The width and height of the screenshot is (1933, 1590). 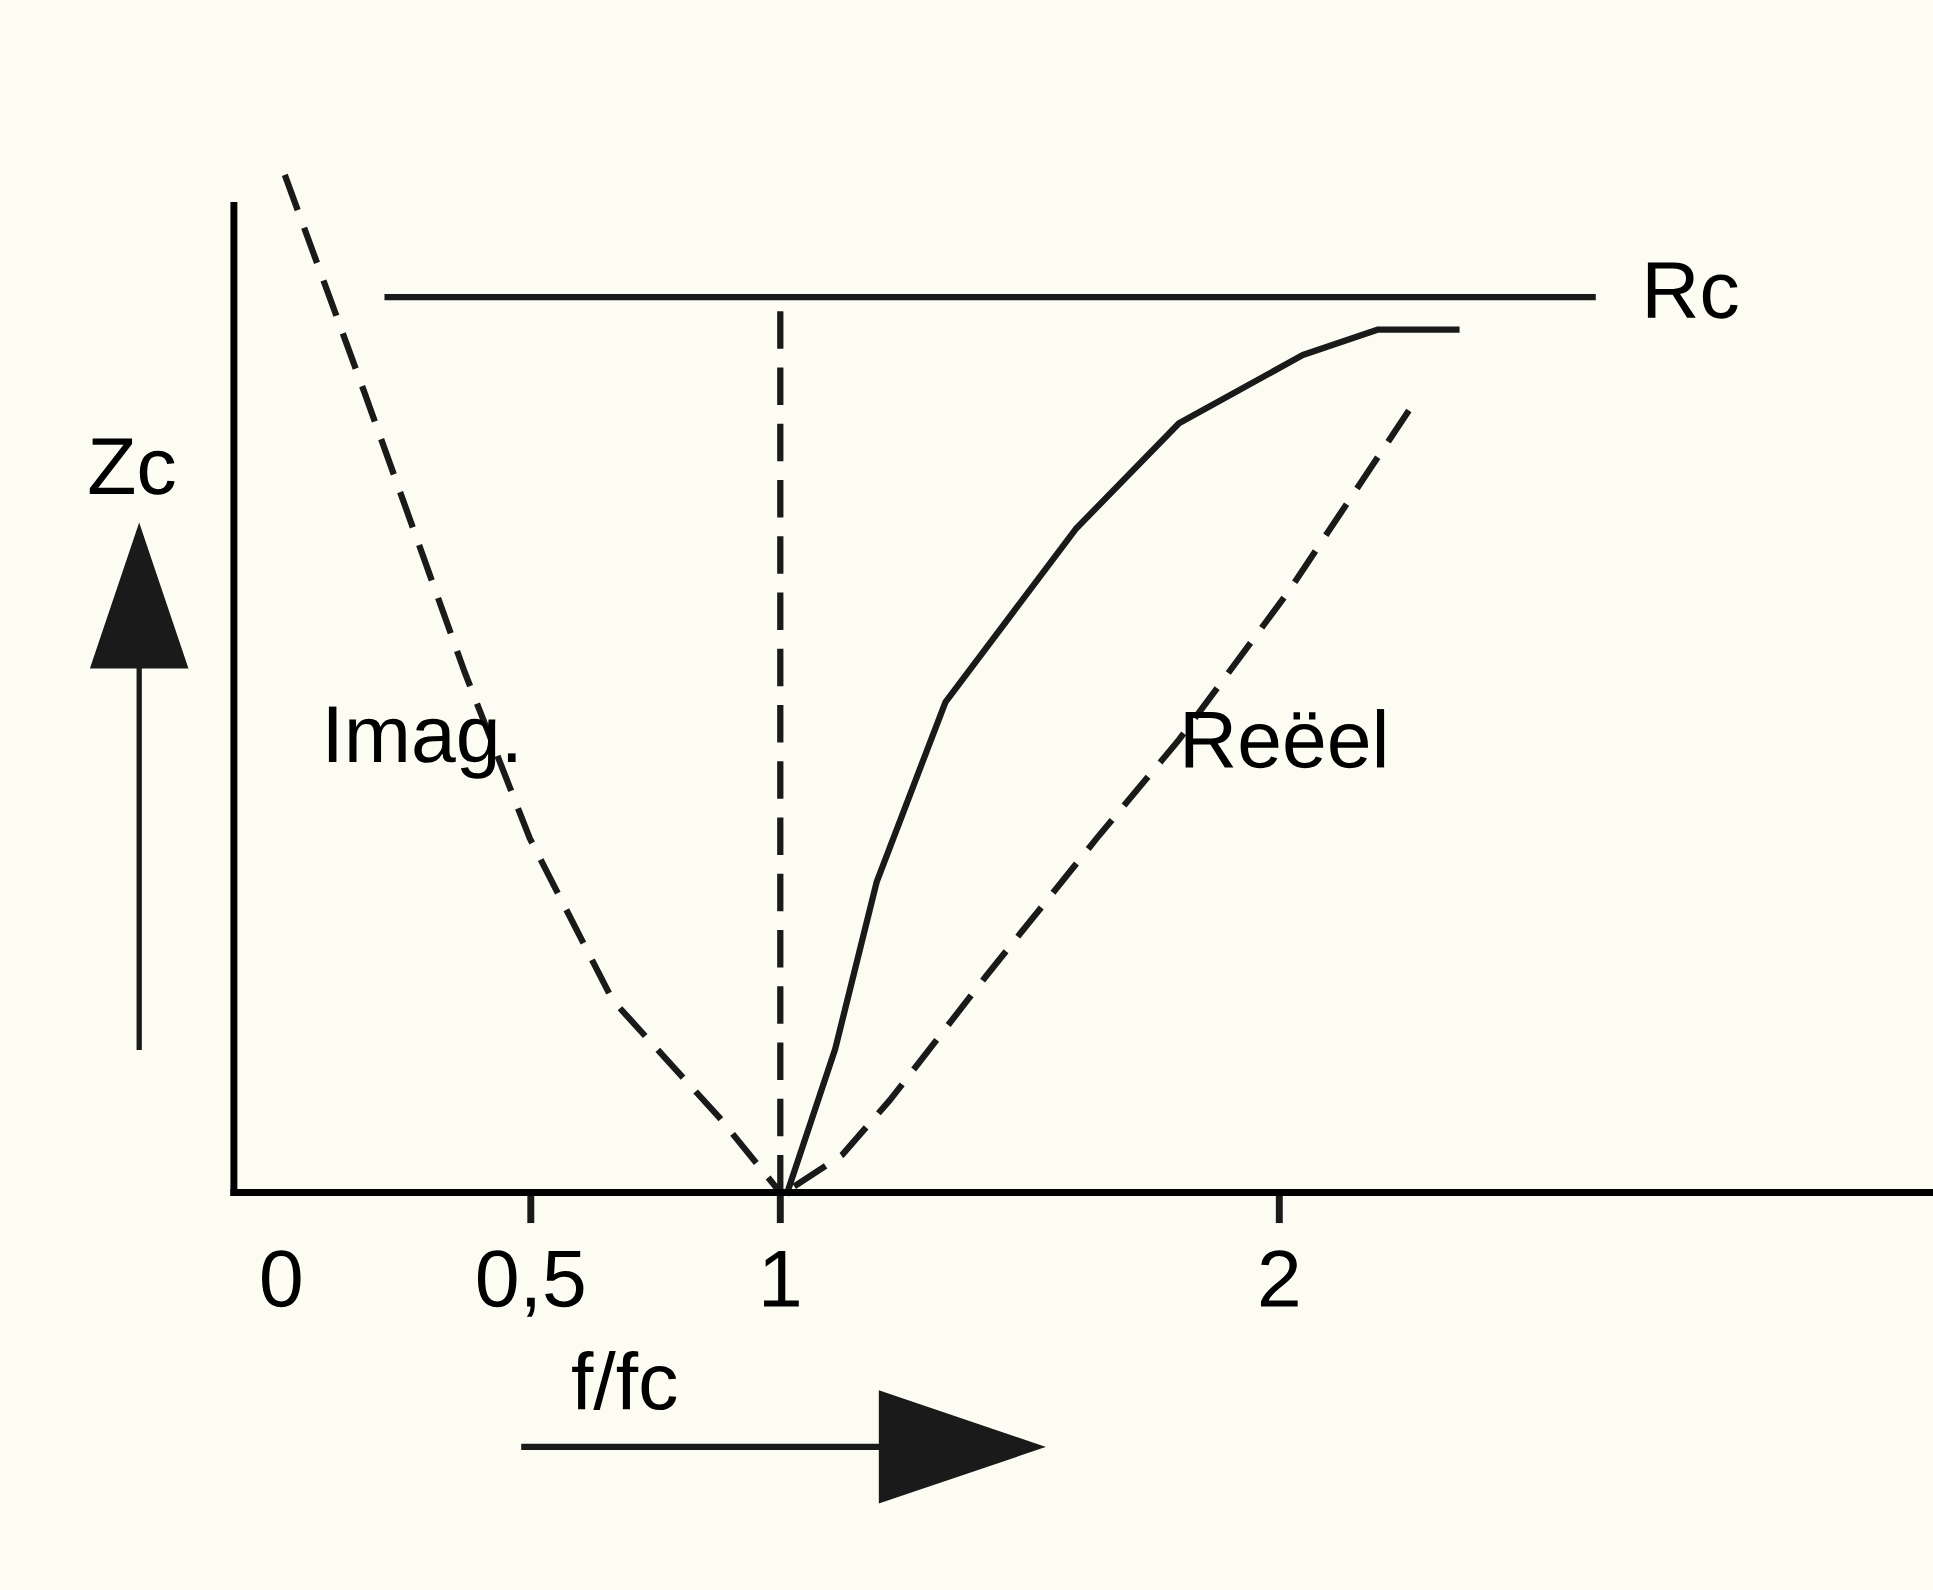 What do you see at coordinates (530, 1283) in the screenshot?
I see `x-tick-label: 0,5` at bounding box center [530, 1283].